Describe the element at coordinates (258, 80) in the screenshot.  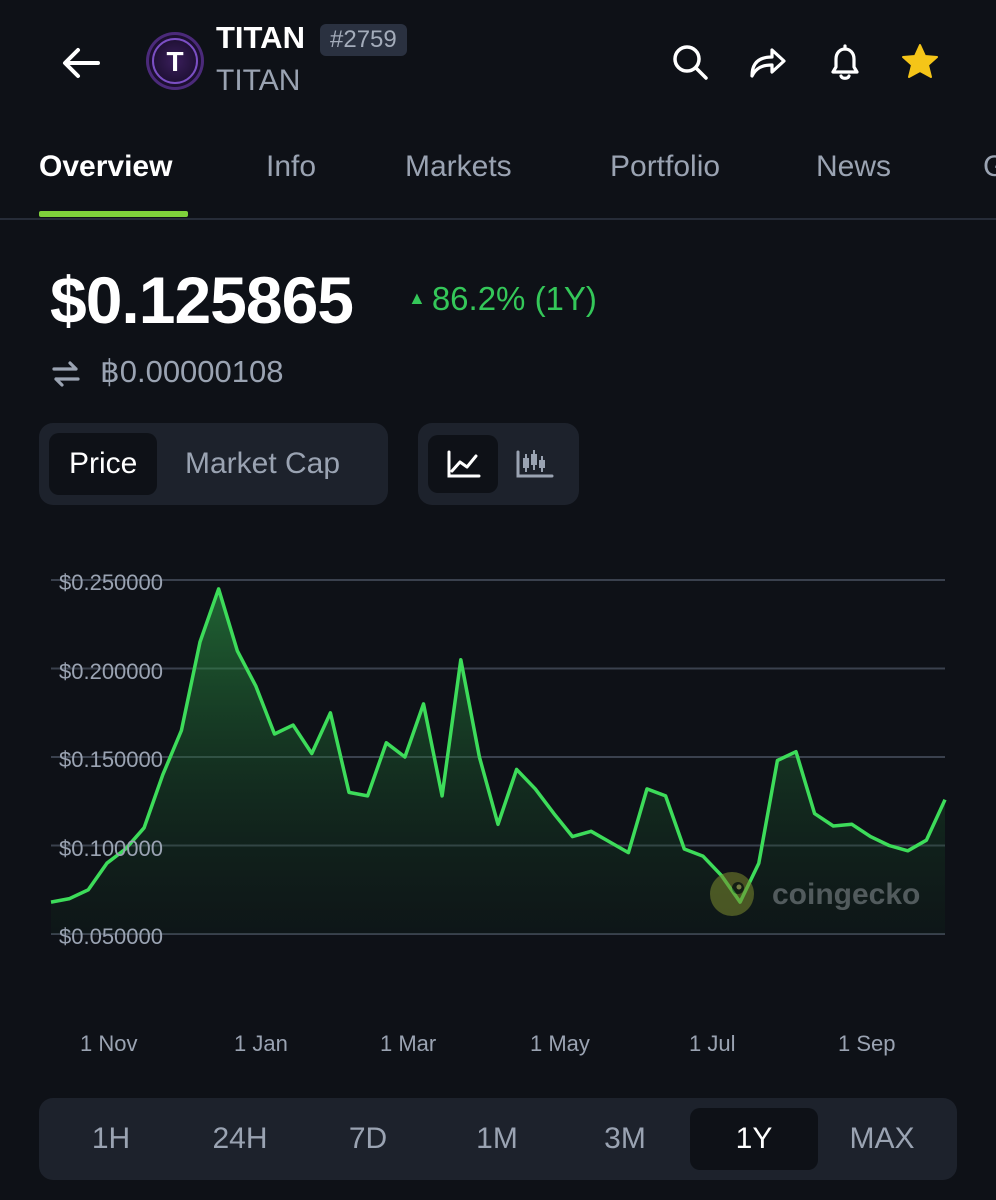
I see `coin-symbol: TITAN` at that location.